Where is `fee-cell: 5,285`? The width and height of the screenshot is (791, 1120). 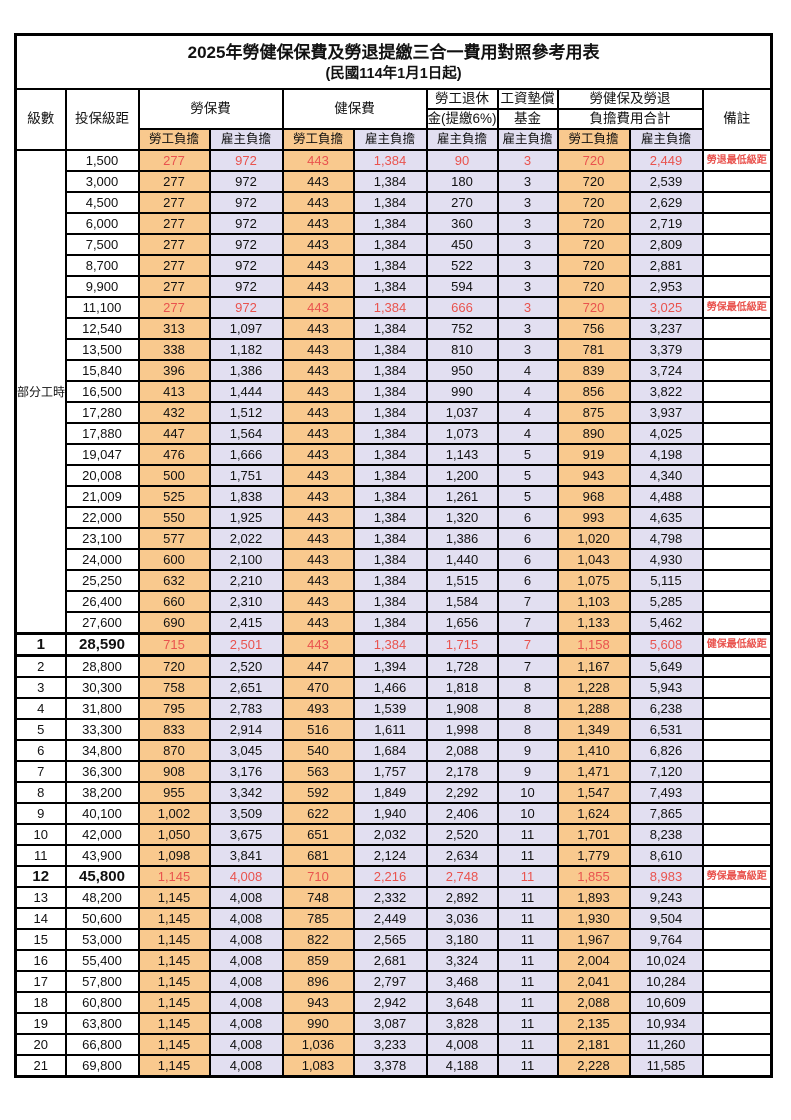
fee-cell: 5,285 is located at coordinates (666, 601).